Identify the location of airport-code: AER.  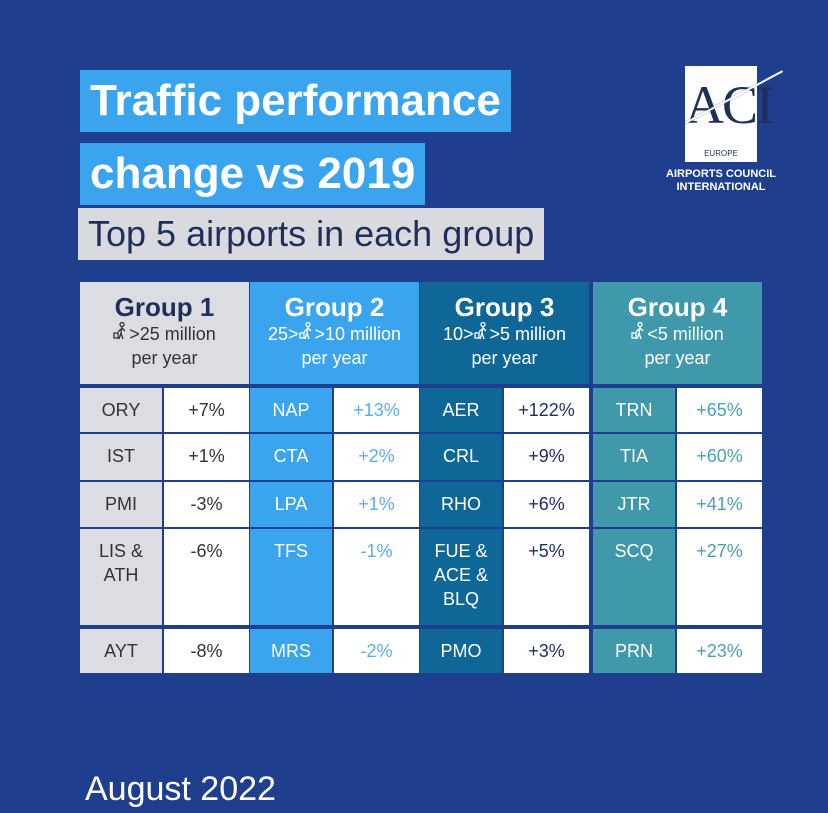
(461, 410).